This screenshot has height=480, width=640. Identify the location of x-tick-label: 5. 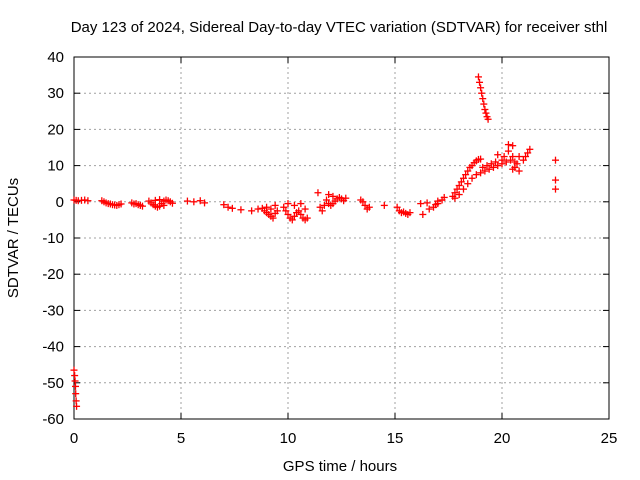
(181, 438).